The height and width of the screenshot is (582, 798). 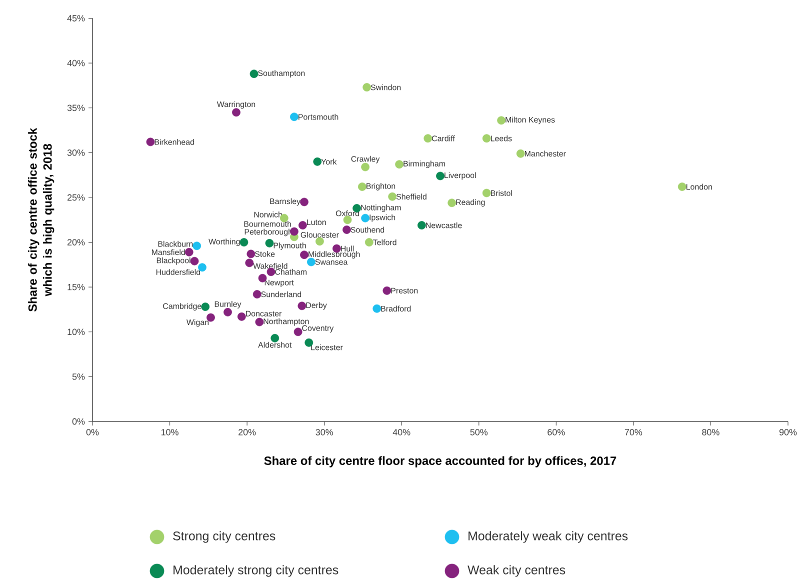 I want to click on legend-label: Weak city centres, so click(x=517, y=571).